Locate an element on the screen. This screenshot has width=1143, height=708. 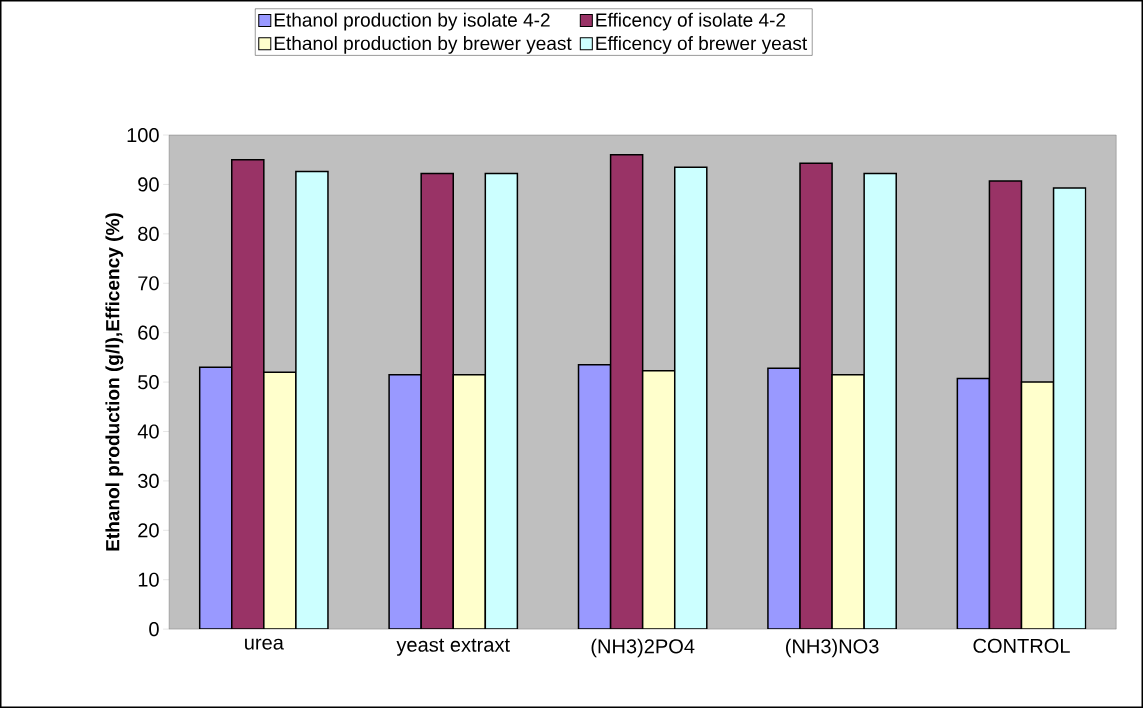
y-tick-label: 90 is located at coordinates (148, 184).